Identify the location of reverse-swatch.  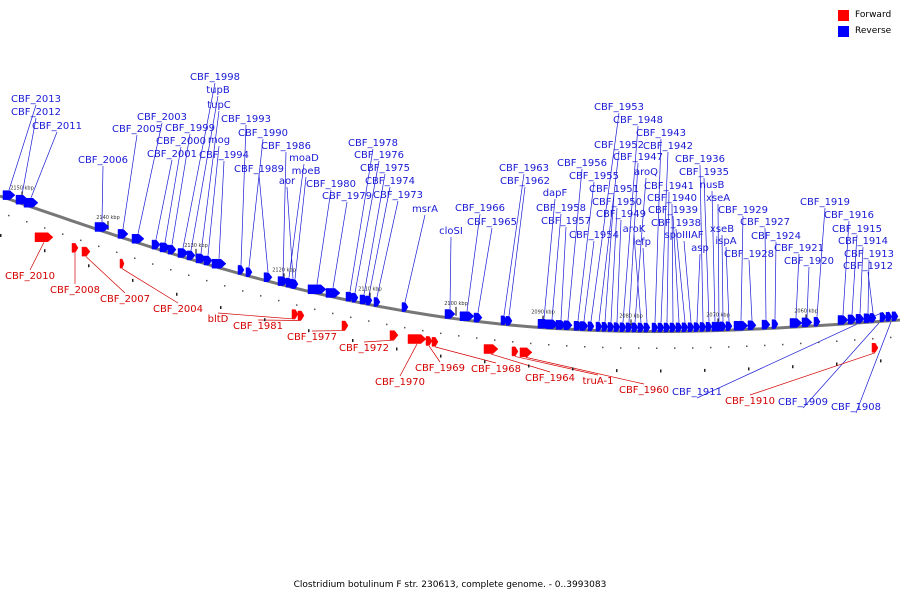
(843, 31).